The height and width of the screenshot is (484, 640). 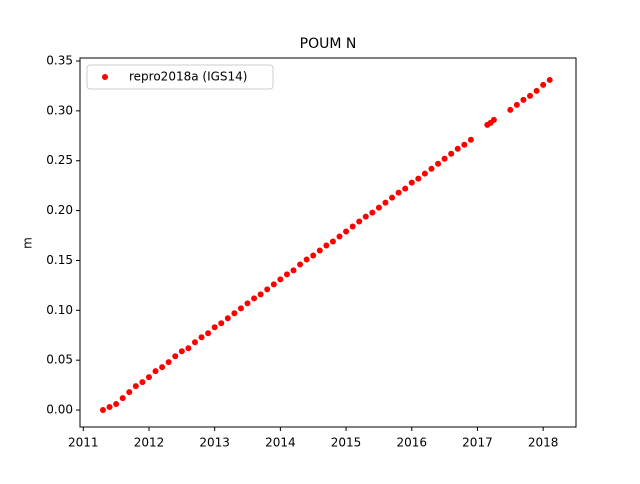 I want to click on legend-label: repro2018a (IGS14), so click(x=188, y=77).